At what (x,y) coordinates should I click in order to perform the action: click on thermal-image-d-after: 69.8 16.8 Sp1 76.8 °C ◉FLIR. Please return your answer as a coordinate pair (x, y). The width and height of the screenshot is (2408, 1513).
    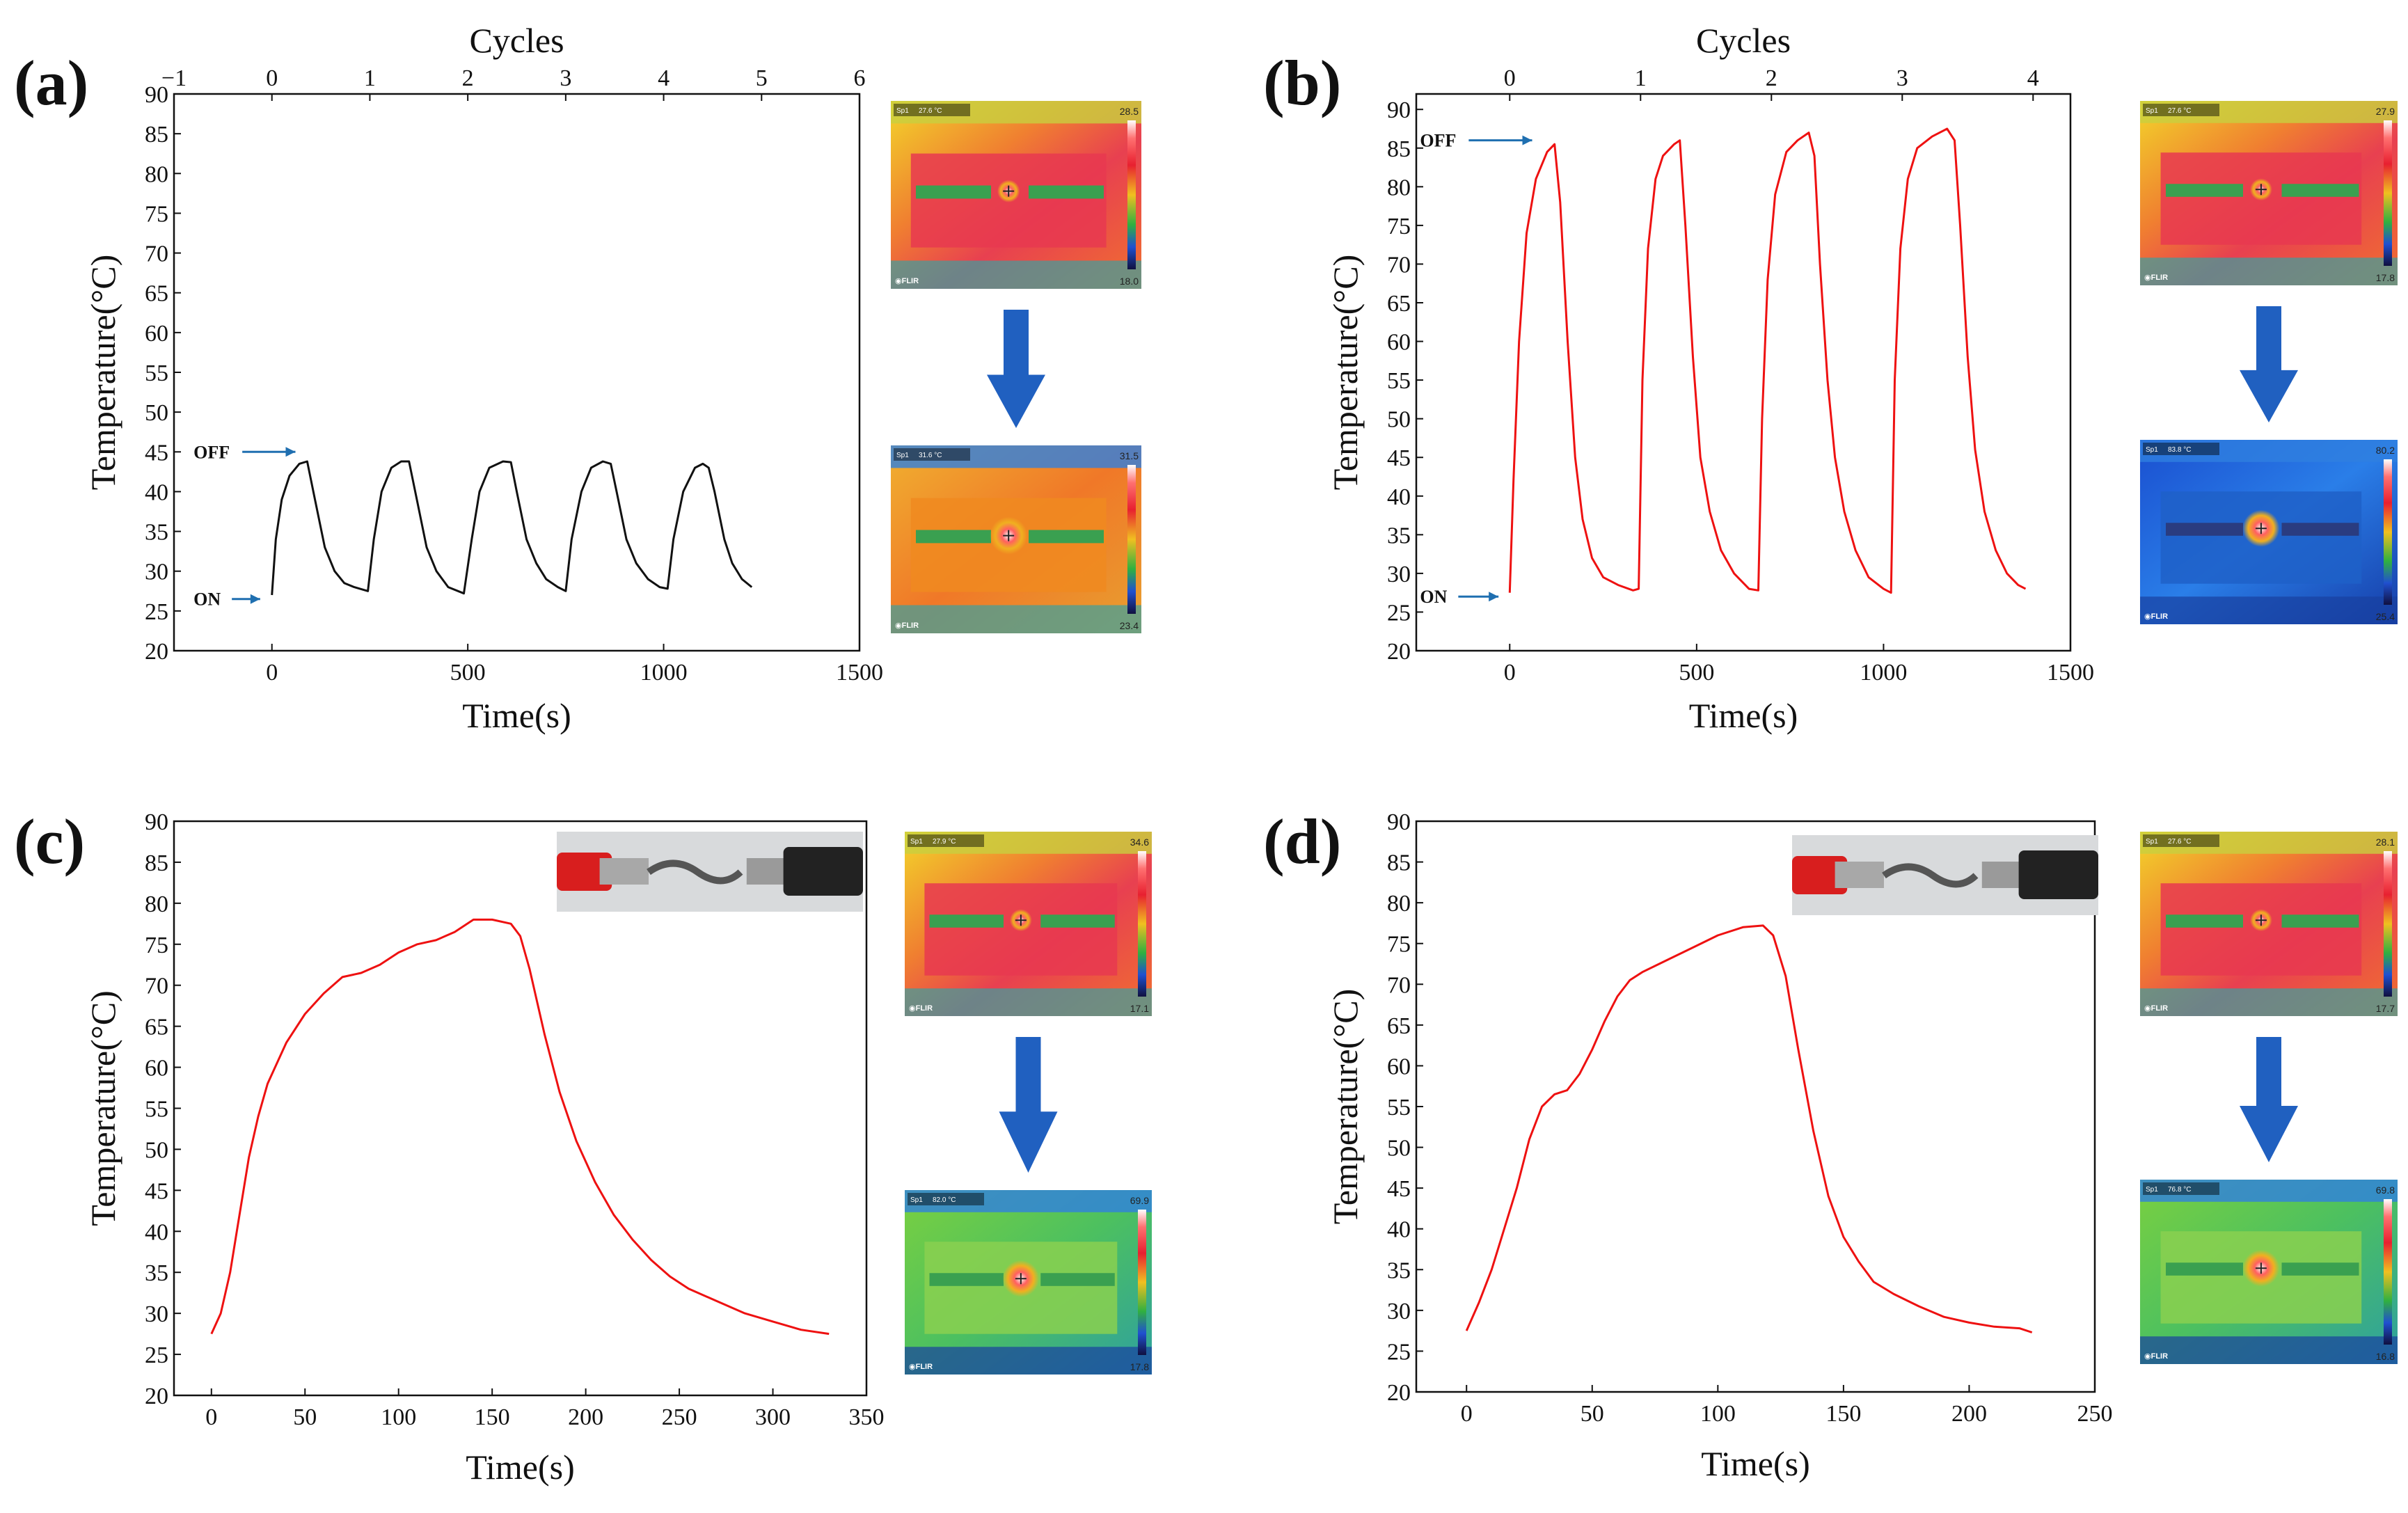
    Looking at the image, I should click on (2269, 1272).